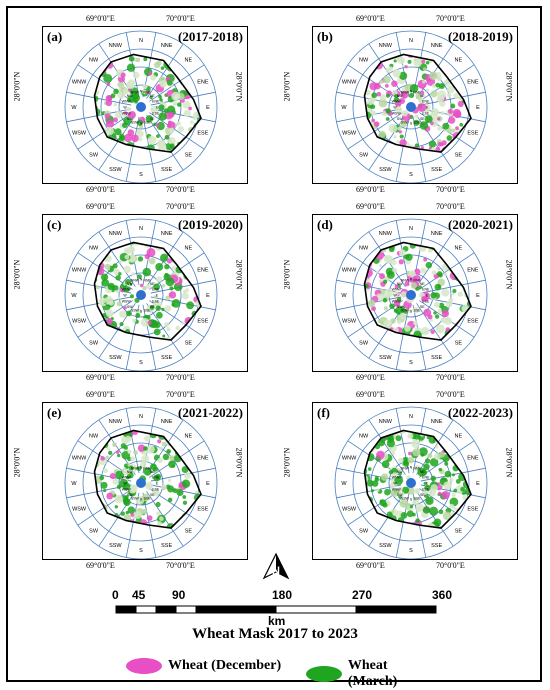 The height and width of the screenshot is (690, 550). Describe the element at coordinates (210, 224) in the screenshot. I see `panel-years: (2019-2020)` at that location.